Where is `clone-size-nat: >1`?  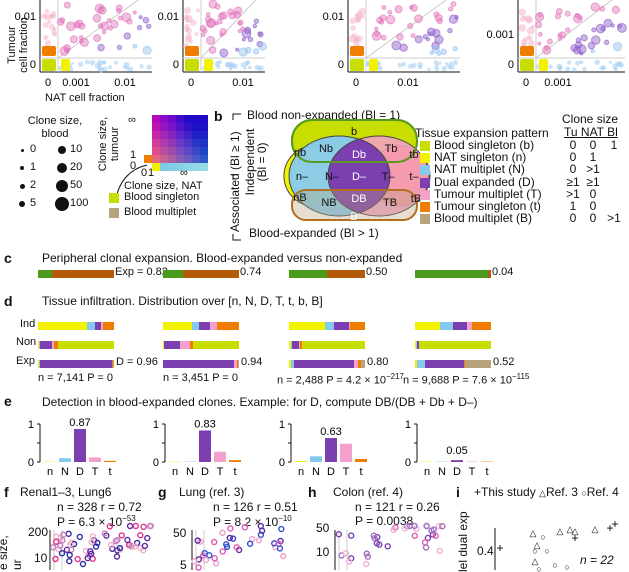 clone-size-nat: >1 is located at coordinates (593, 169).